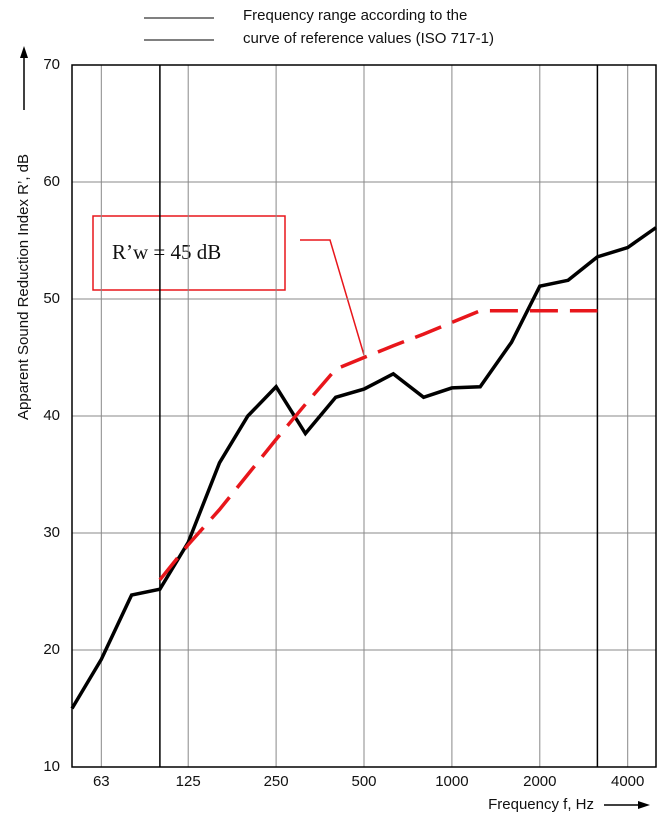  I want to click on y-tick-label: 60, so click(51, 181).